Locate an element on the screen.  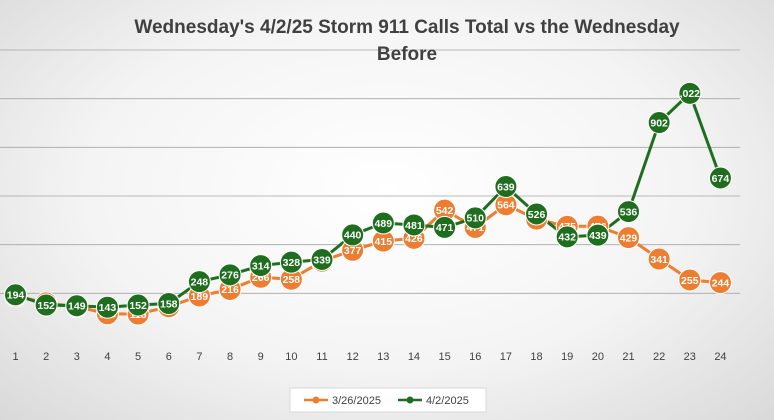
x-tick-label: 3 is located at coordinates (77, 357).